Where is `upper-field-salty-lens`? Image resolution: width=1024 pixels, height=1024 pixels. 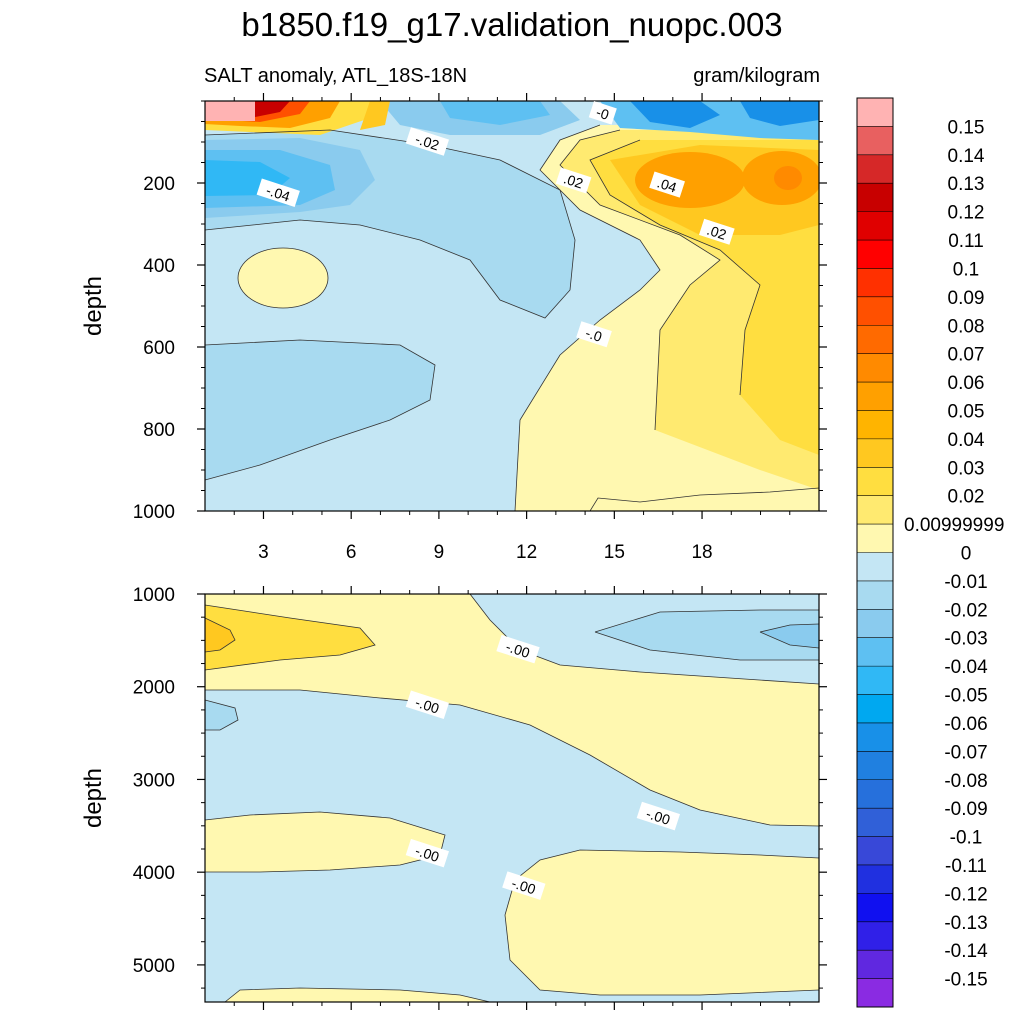
upper-field-salty-lens is located at coordinates (283, 278).